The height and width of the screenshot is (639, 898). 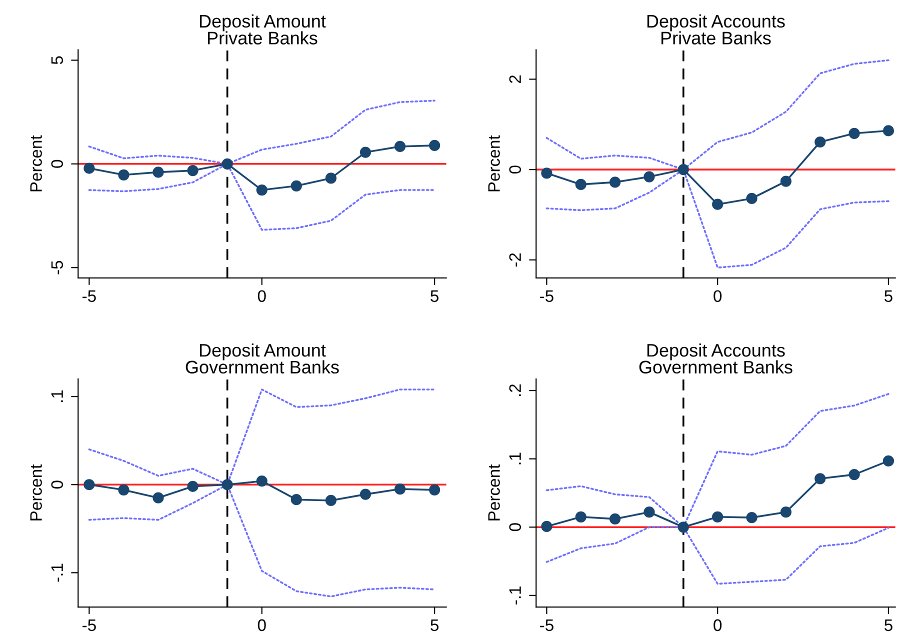 I want to click on chart-title: Deposit Amount Government Banks, so click(x=262, y=358).